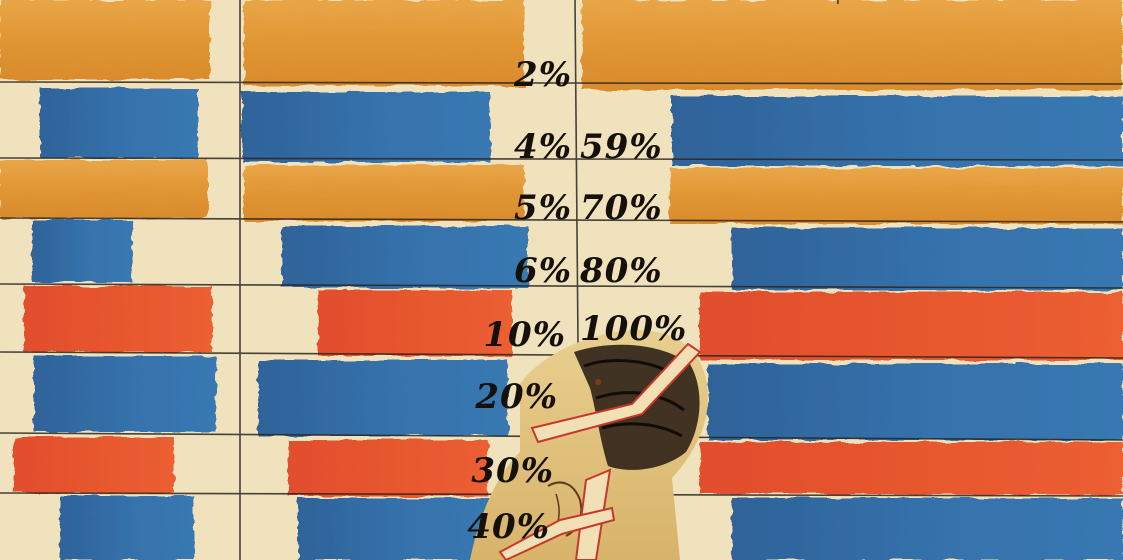 The height and width of the screenshot is (560, 1123). I want to click on percent-label-100: 100%, so click(634, 329).